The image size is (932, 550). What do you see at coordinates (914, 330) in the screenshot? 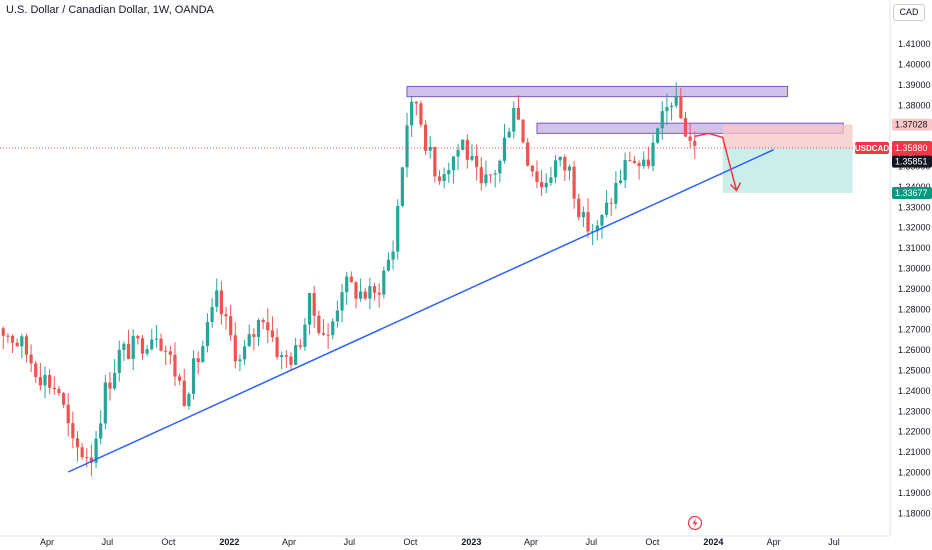
I see `y-tick-label: 1.27000` at bounding box center [914, 330].